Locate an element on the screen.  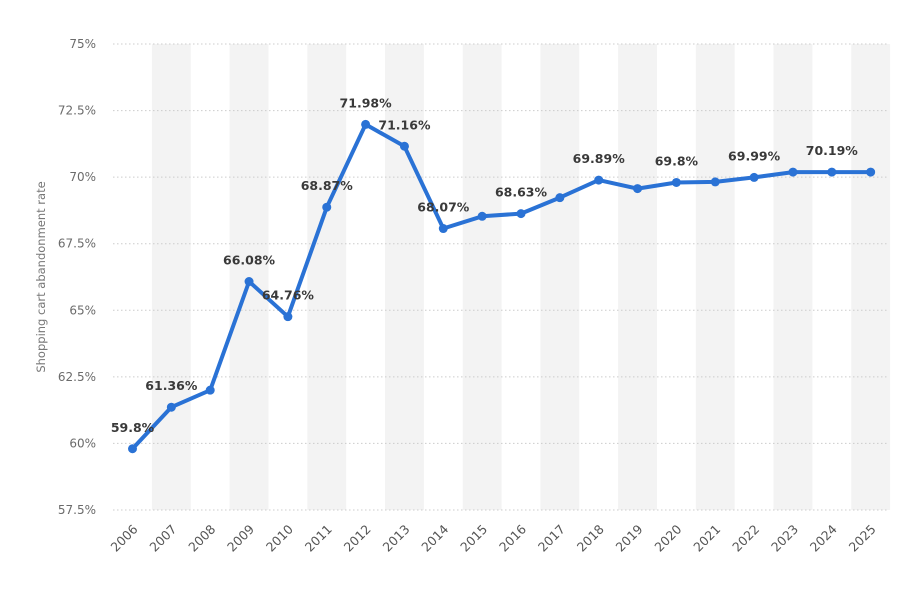
y-tick-label: 67.5% is located at coordinates (77, 244).